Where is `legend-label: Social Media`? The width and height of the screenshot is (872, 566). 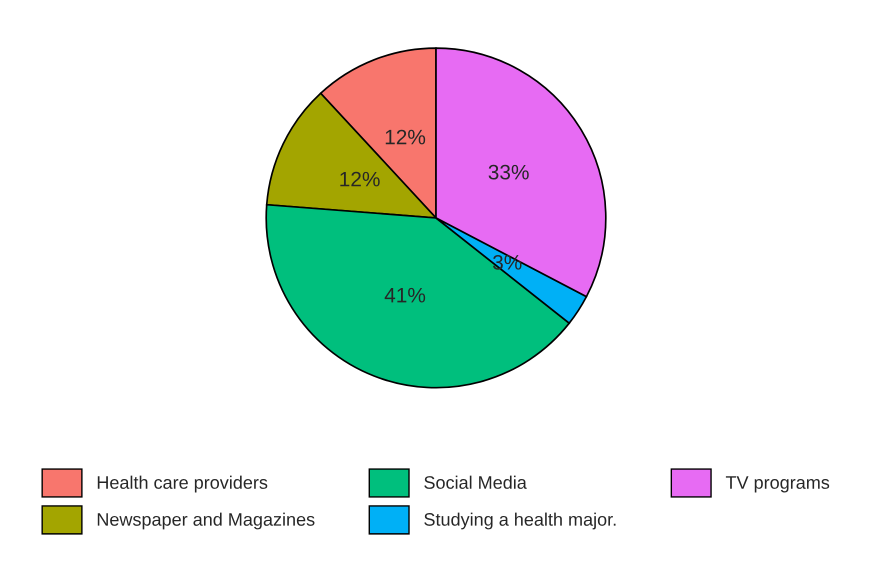 legend-label: Social Media is located at coordinates (475, 482).